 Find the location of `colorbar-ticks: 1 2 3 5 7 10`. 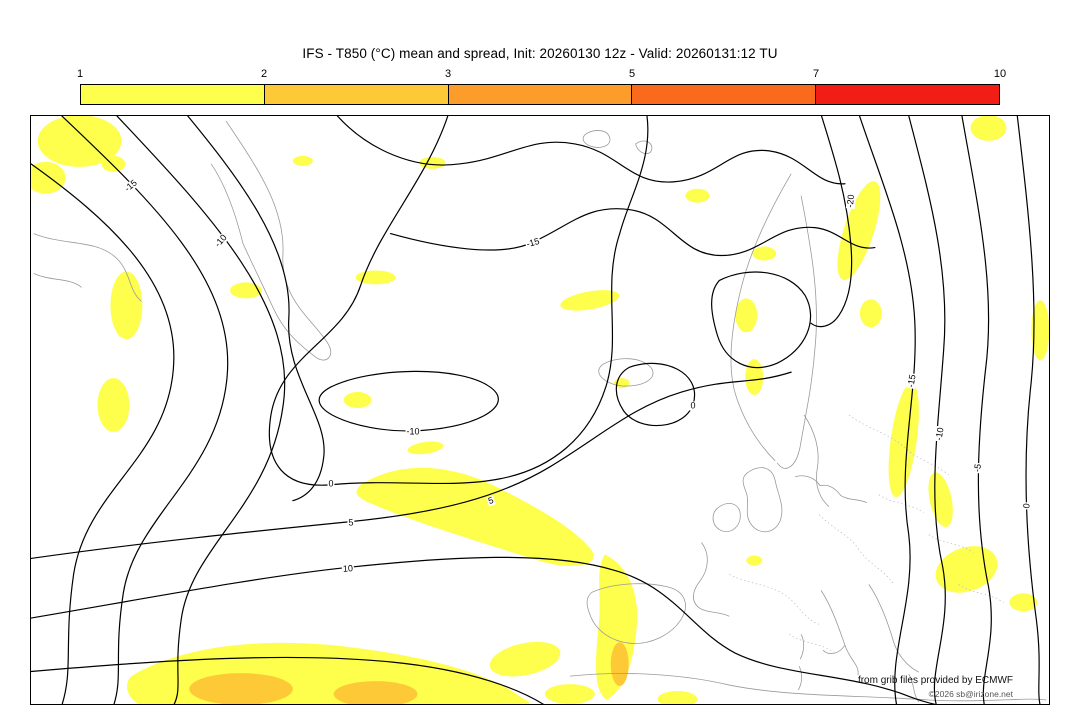

colorbar-ticks: 1 2 3 5 7 10 is located at coordinates (541, 75).